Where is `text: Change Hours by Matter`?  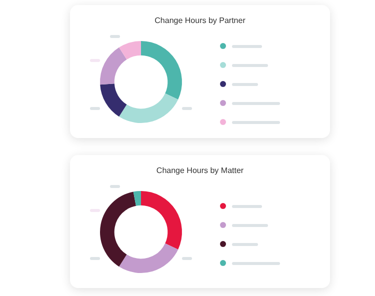 text: Change Hours by Matter is located at coordinates (200, 170).